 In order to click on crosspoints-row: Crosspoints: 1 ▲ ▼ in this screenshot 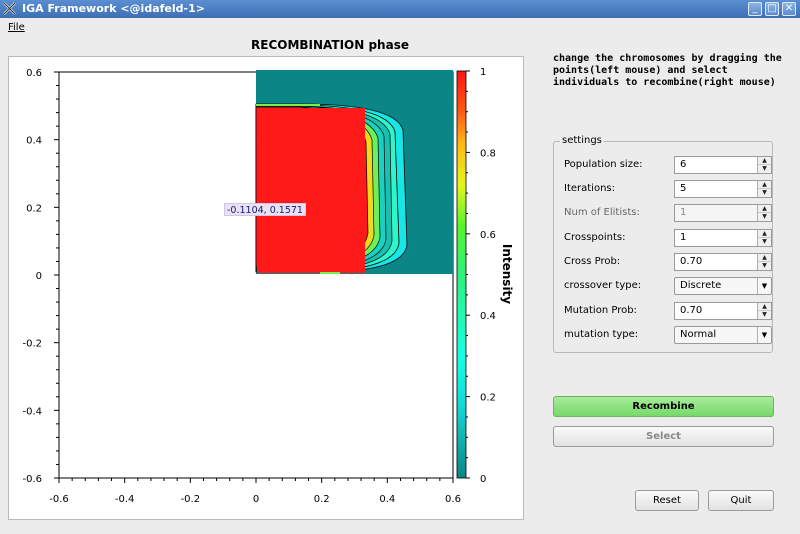, I will do `click(667, 238)`.